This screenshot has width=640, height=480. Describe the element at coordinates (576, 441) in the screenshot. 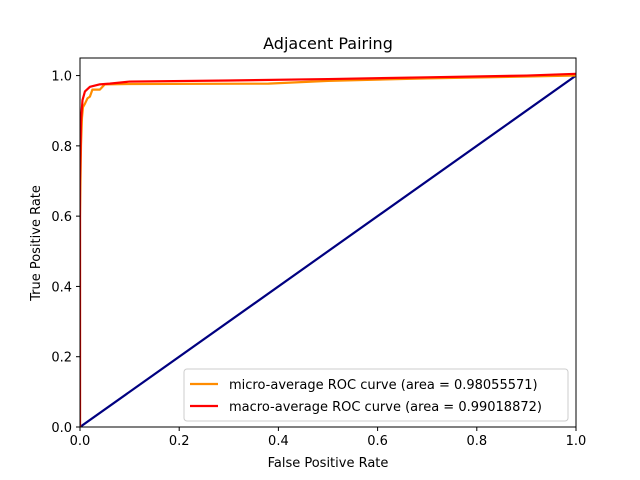

I see `x-tick-label: 1.0` at that location.